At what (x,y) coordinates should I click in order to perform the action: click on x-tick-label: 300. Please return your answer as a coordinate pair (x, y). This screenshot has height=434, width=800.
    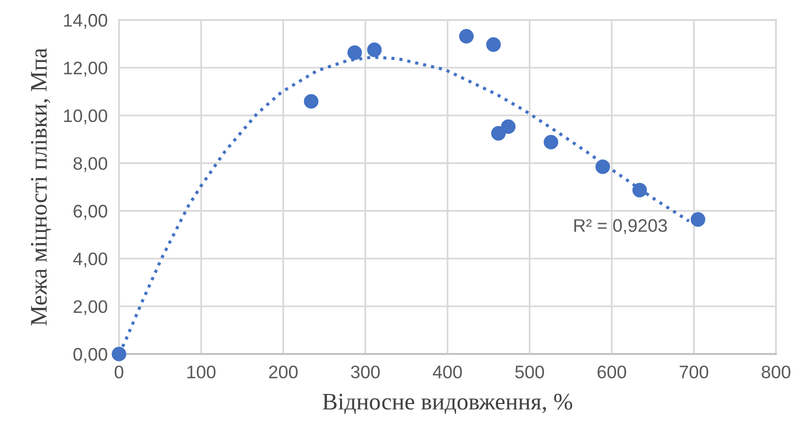
    Looking at the image, I should click on (365, 372).